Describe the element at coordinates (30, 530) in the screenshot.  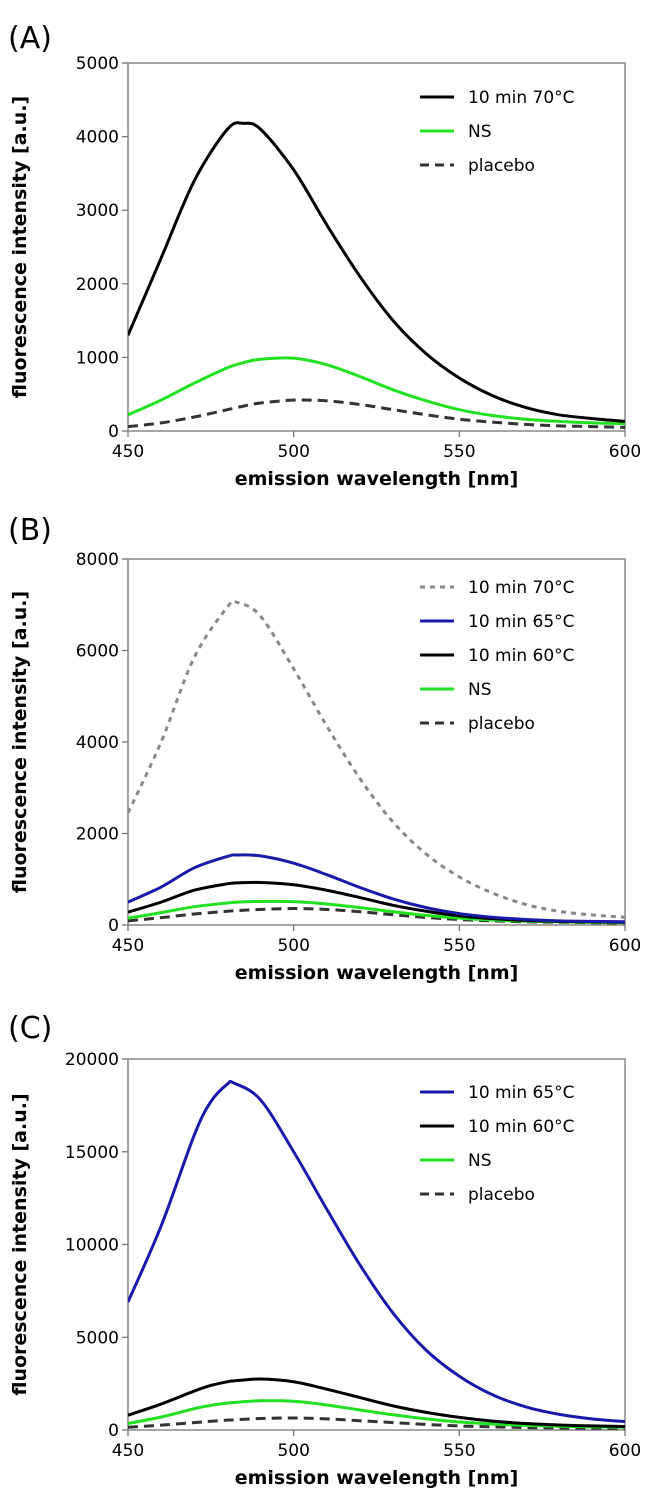
I see `panel-label: (B)` at that location.